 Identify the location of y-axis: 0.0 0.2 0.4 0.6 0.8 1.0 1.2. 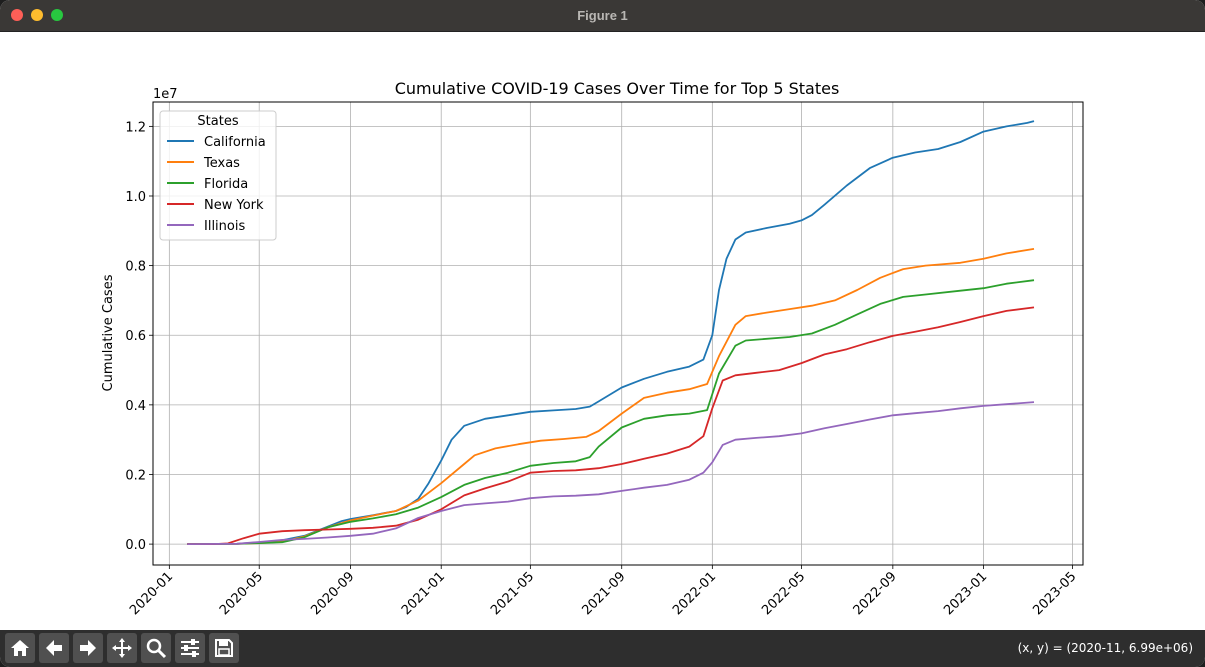
(139, 336).